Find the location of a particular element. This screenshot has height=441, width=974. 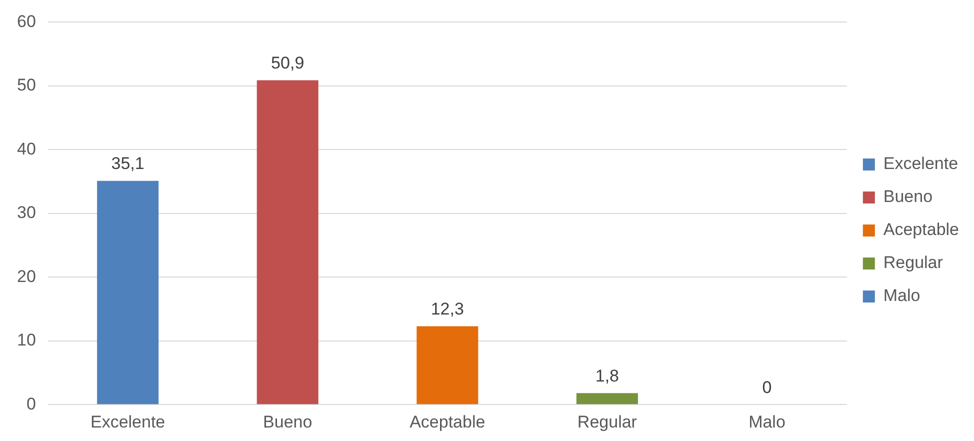

x-tick-label: Bueno is located at coordinates (287, 422).